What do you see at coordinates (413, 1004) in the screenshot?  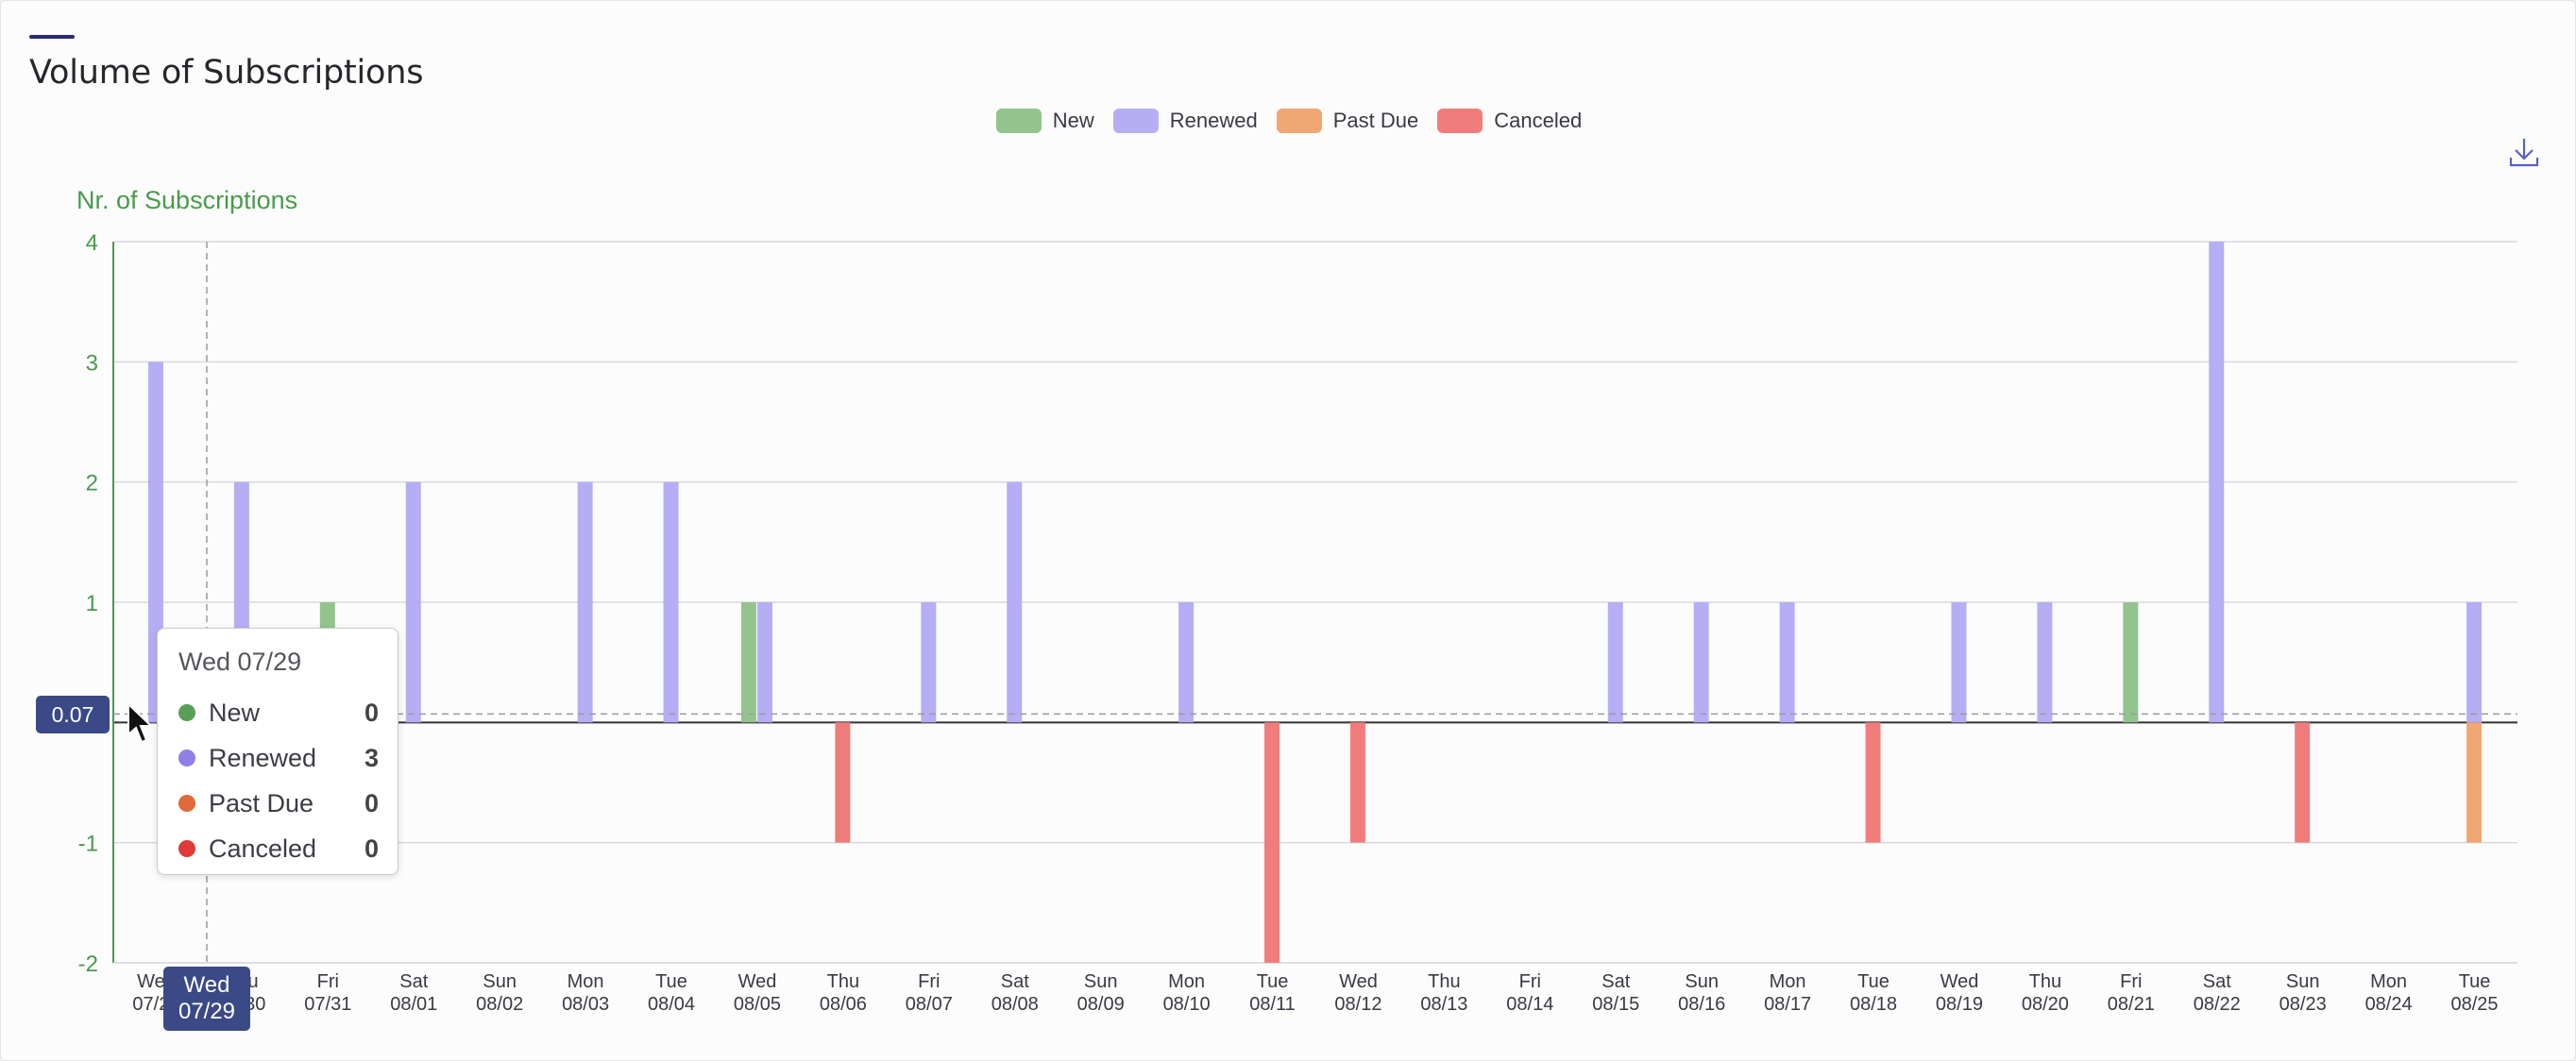 I see `x-tick-date: 08/01` at bounding box center [413, 1004].